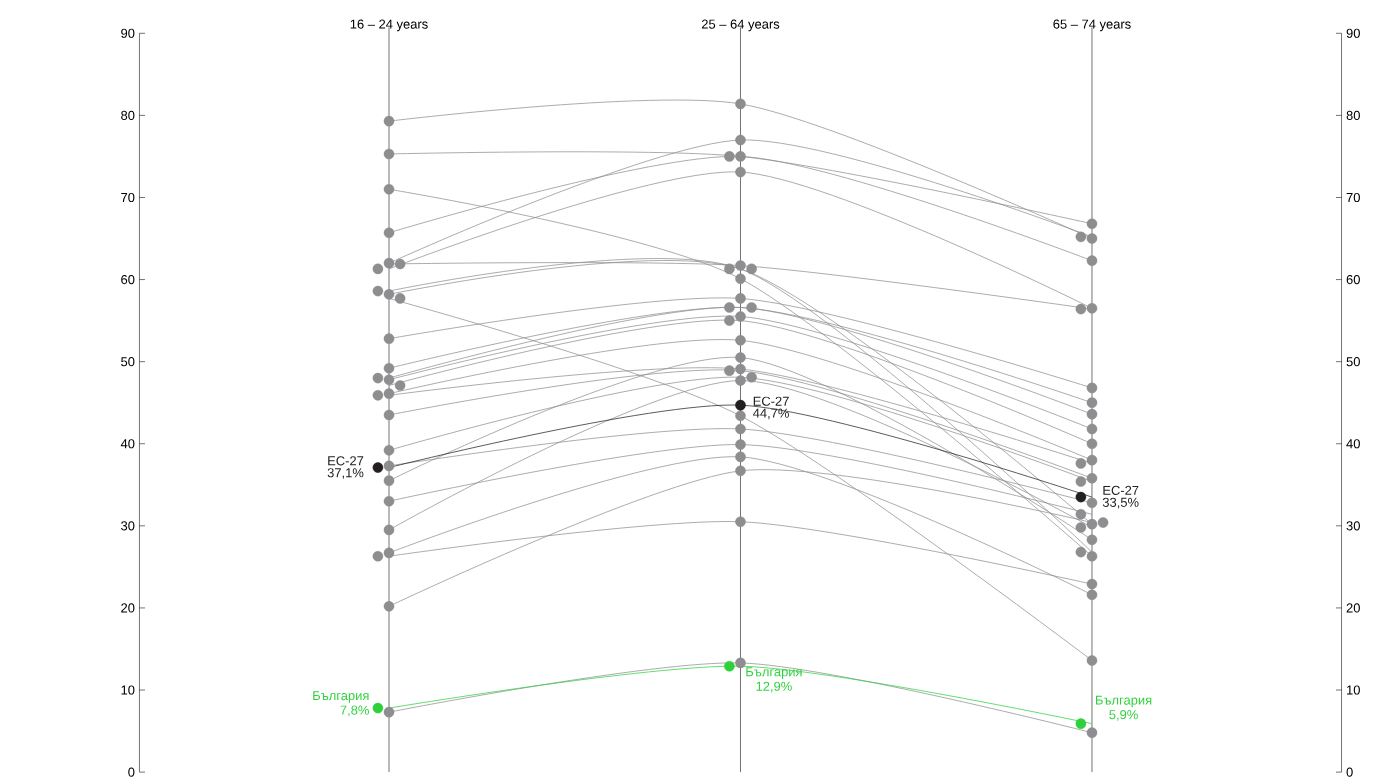 The image size is (1385, 780). Describe the element at coordinates (774, 687) in the screenshot. I see `data-label: 12,9%` at that location.